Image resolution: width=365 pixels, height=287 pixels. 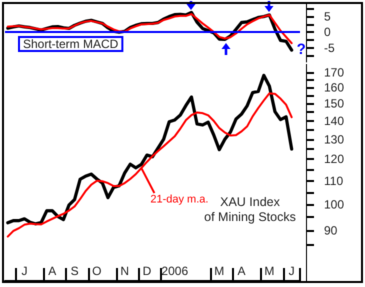 I want to click on y-tick-label: 5, so click(x=327, y=17).